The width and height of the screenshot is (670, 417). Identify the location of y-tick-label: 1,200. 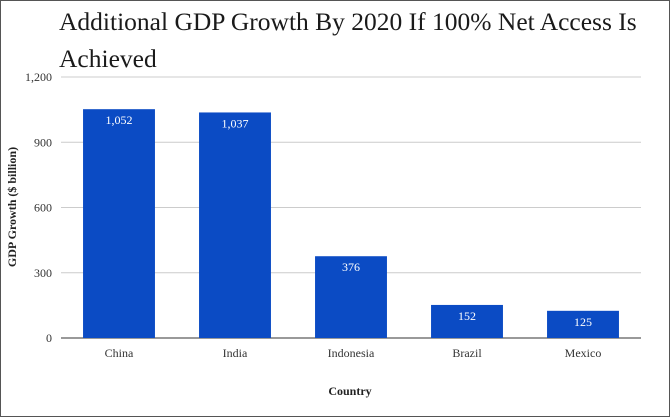
(38, 77).